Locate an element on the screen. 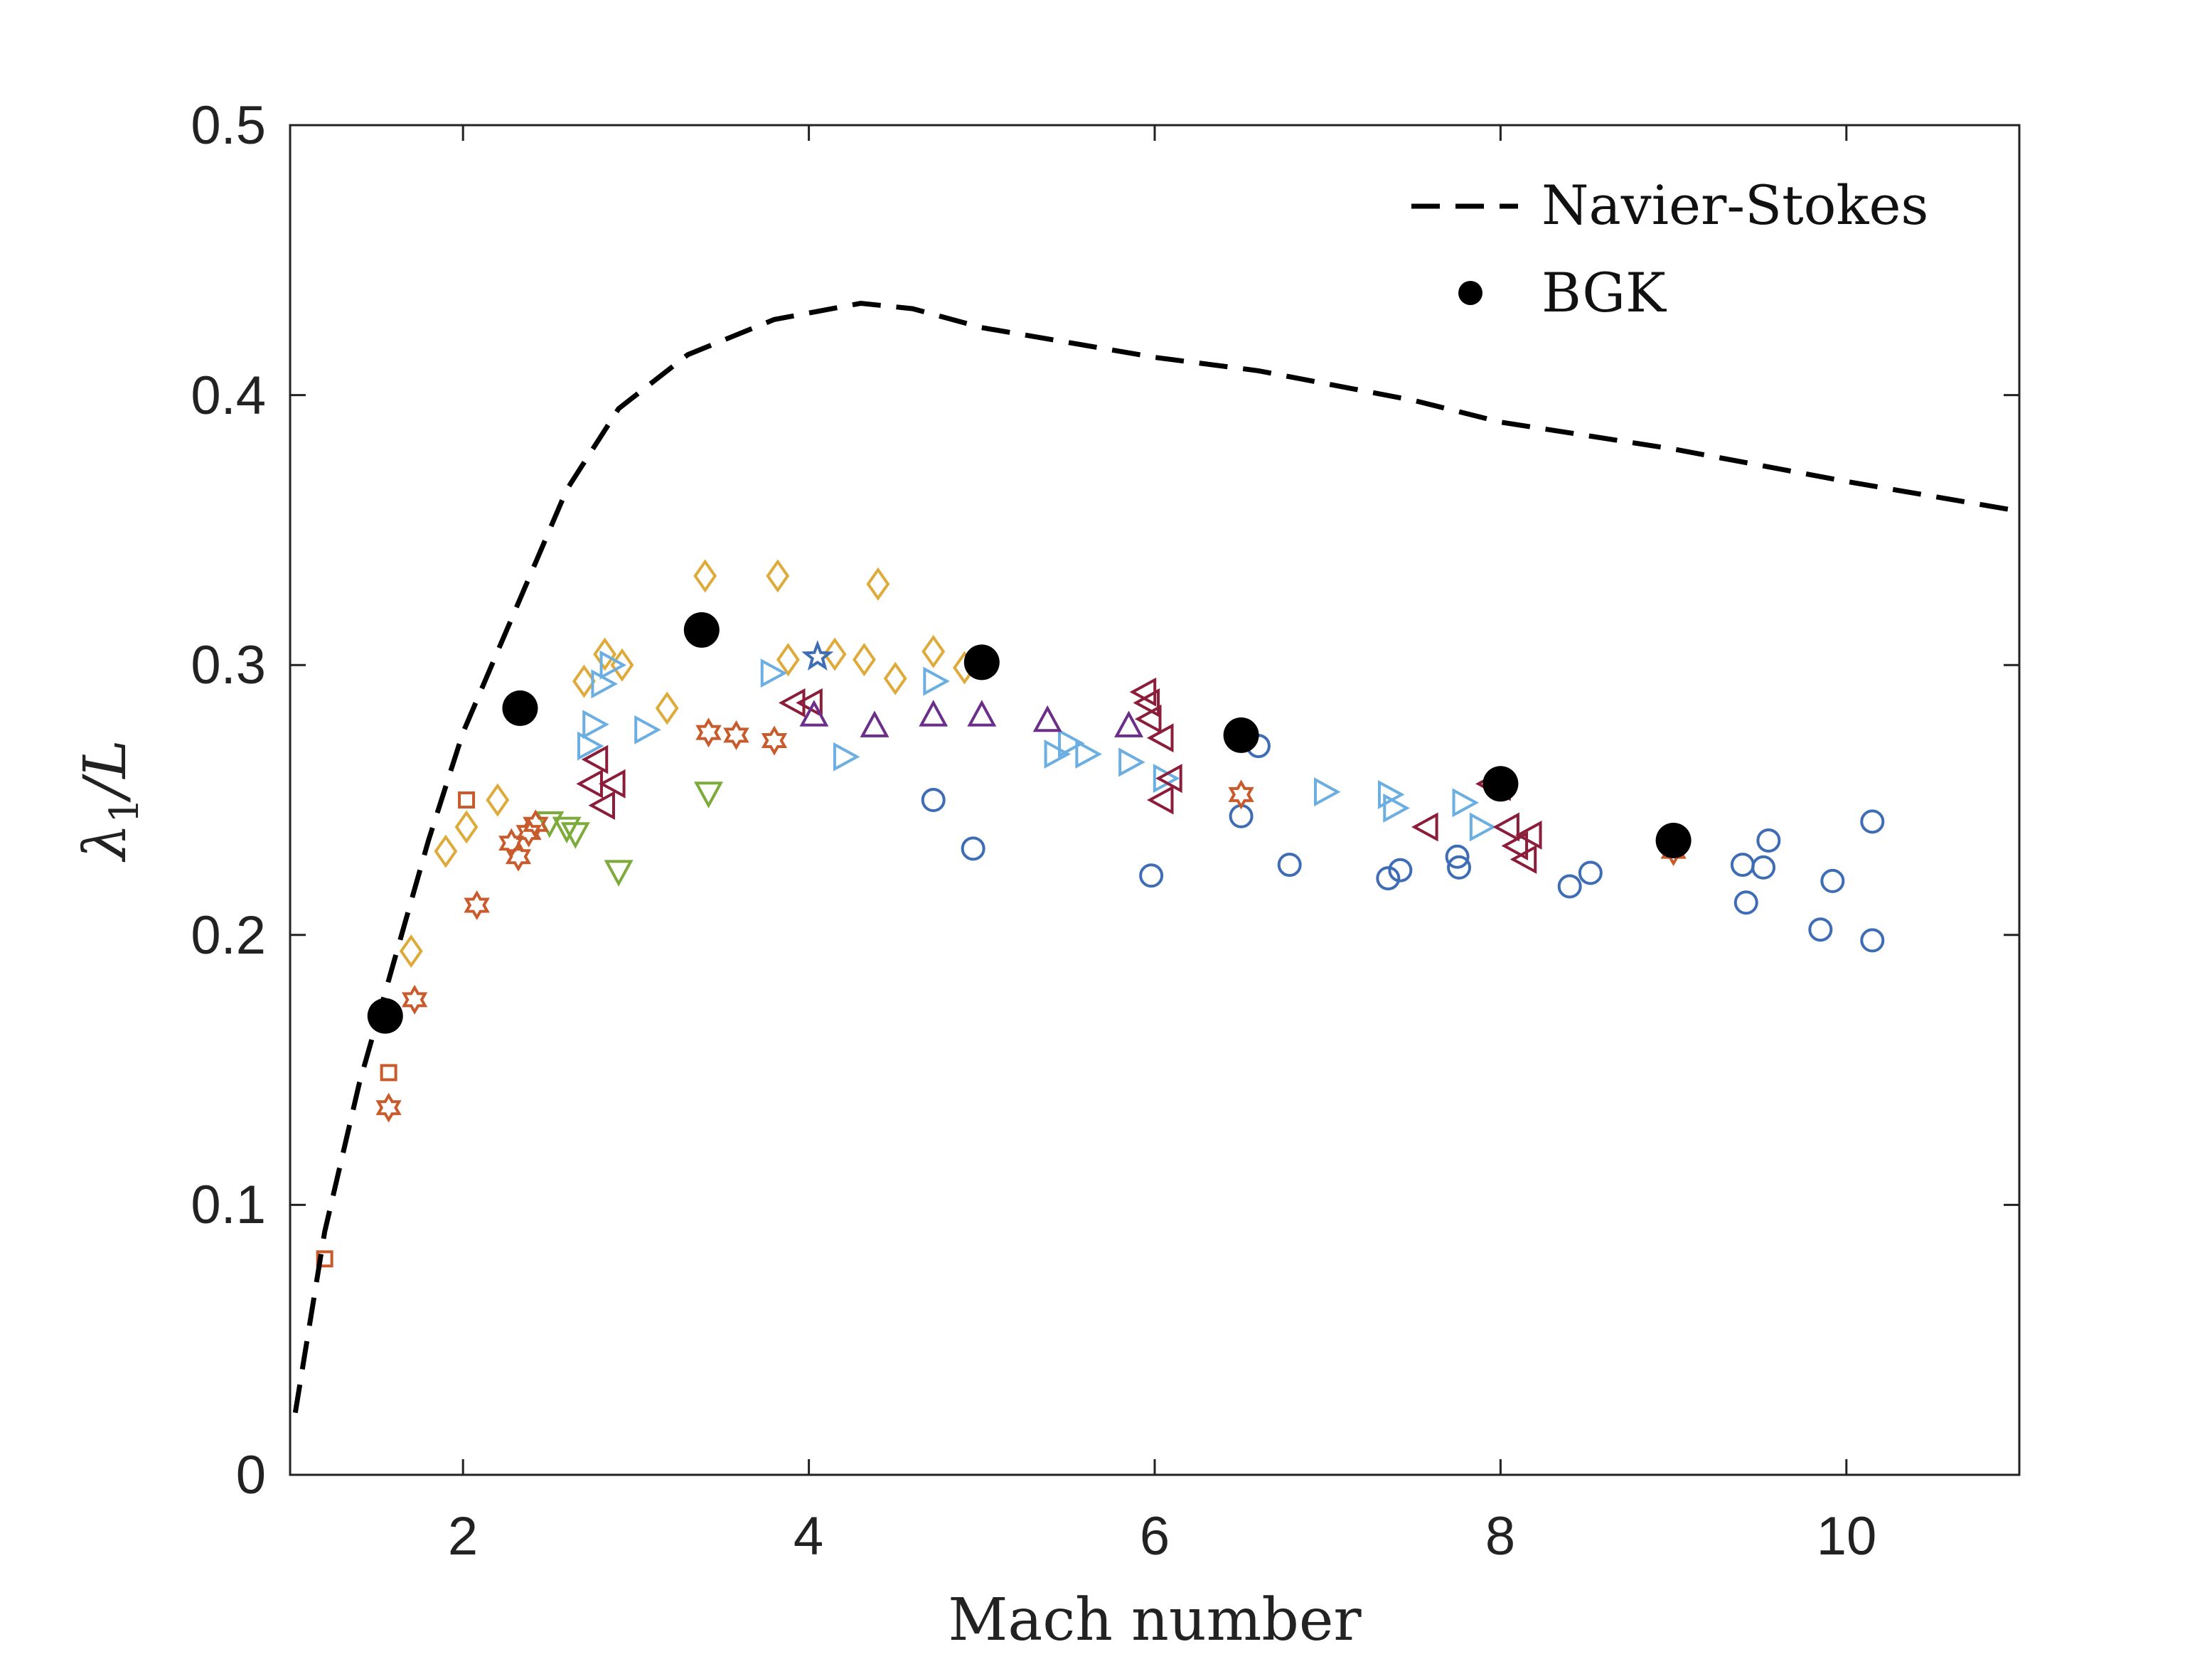 The height and width of the screenshot is (1659, 2212). ytick-label-5: 0.5 is located at coordinates (228, 125).